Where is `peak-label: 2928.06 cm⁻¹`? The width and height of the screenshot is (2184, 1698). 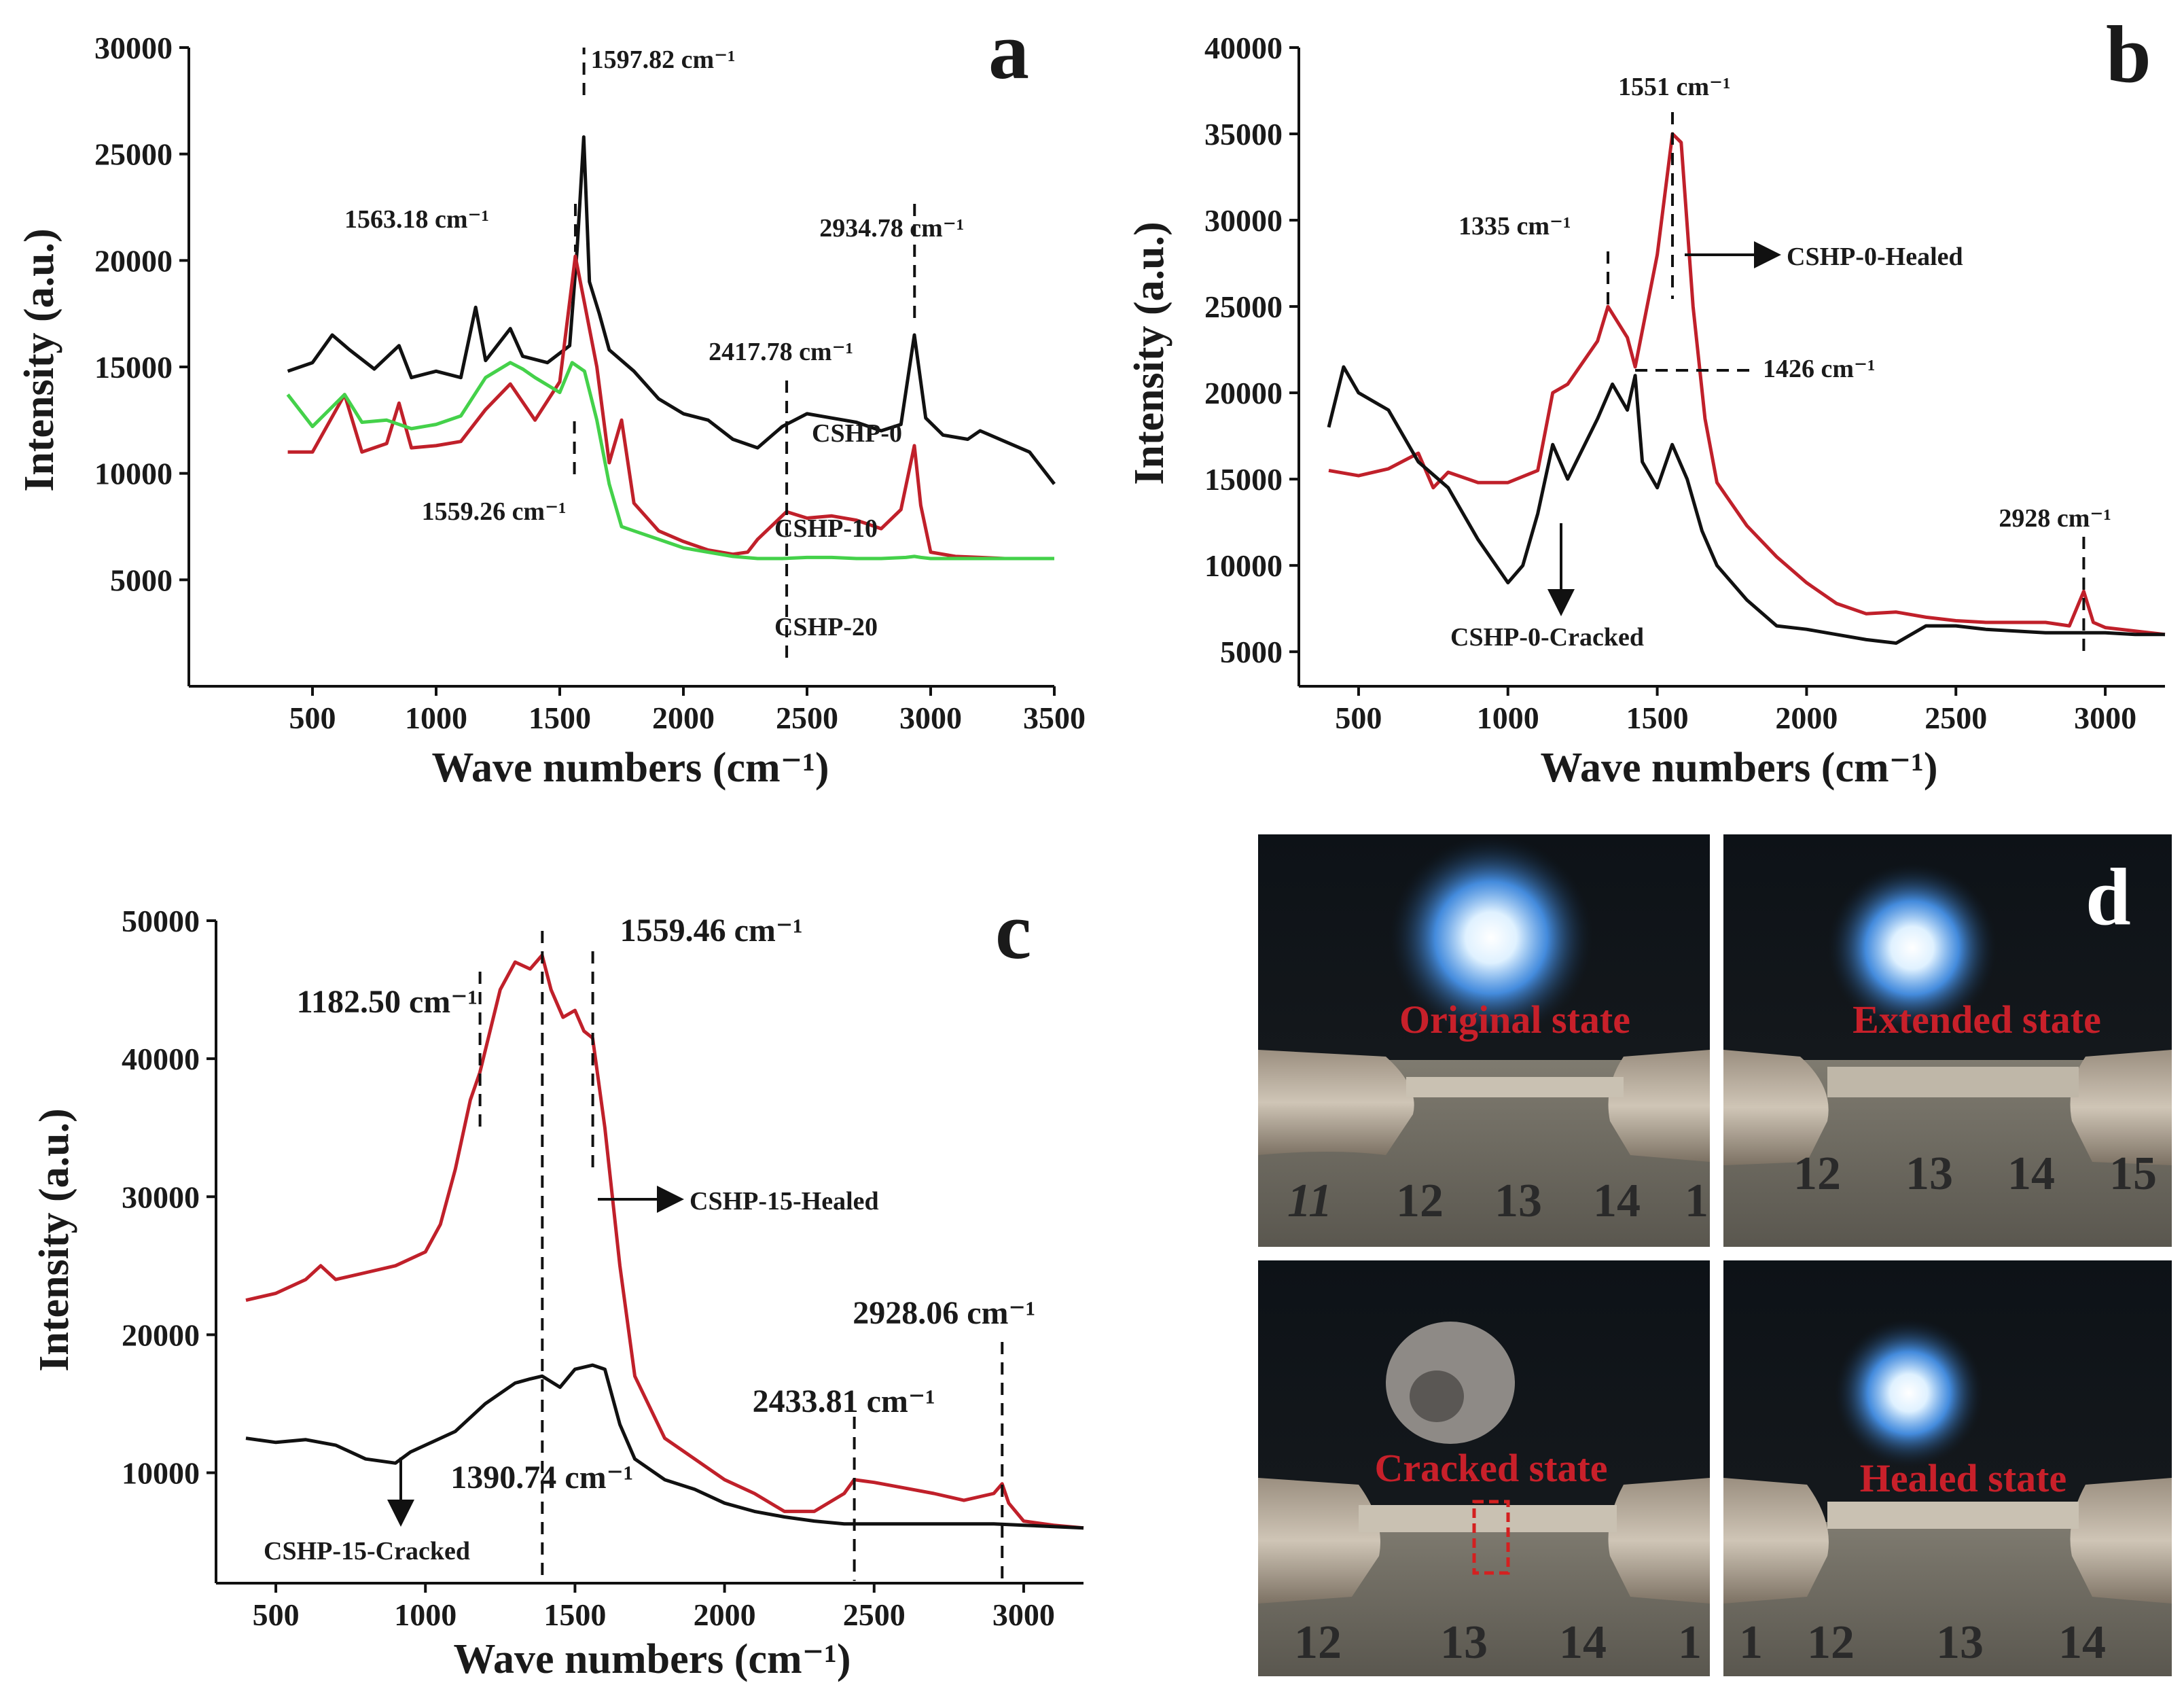
peak-label: 2928.06 cm⁻¹ is located at coordinates (944, 1313).